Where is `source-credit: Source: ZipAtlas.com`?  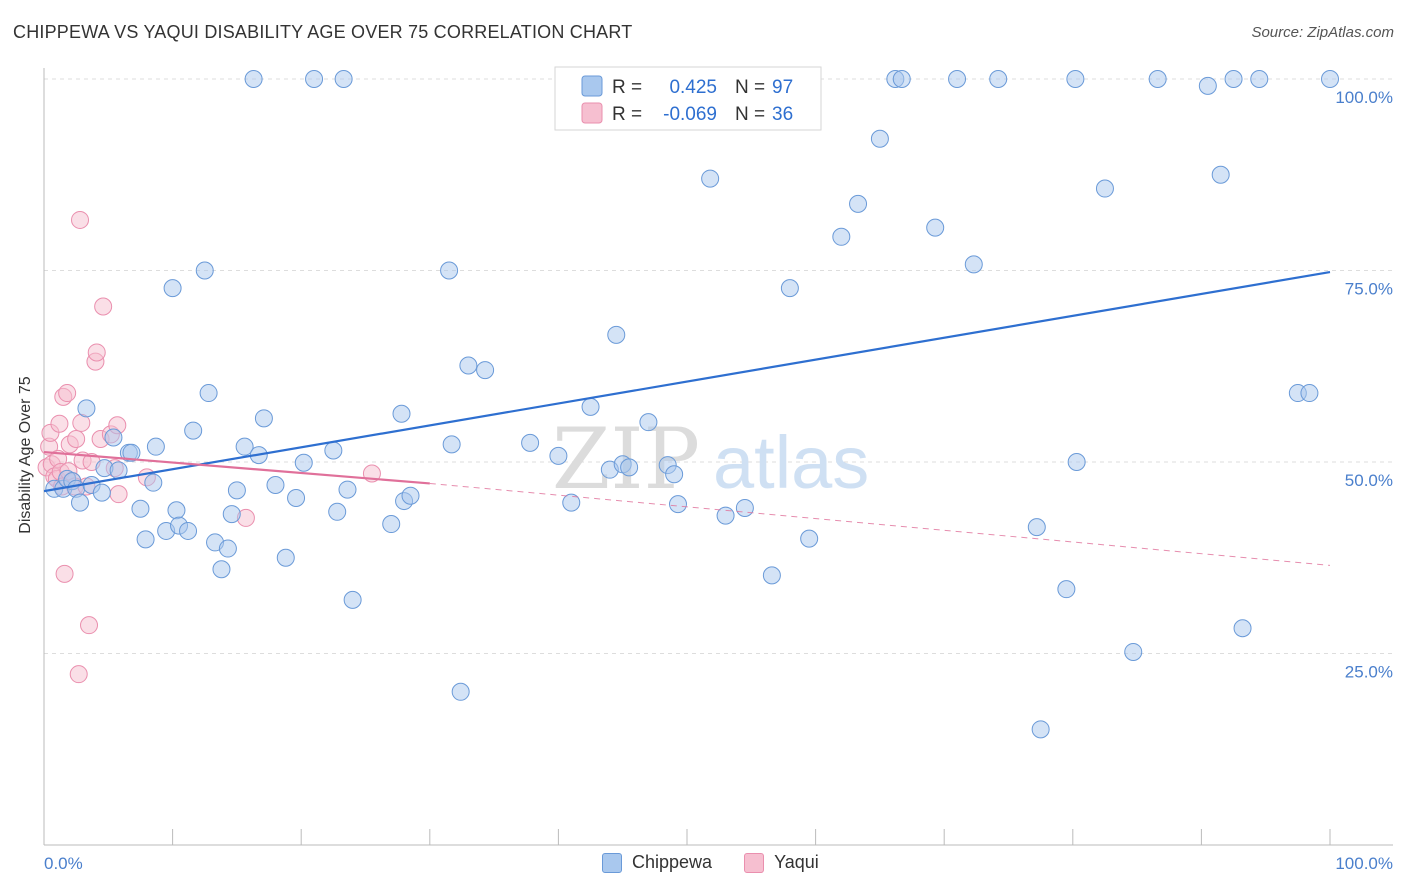
source-credit: Source: ZipAtlas.com is located at coordinates (1322, 32).